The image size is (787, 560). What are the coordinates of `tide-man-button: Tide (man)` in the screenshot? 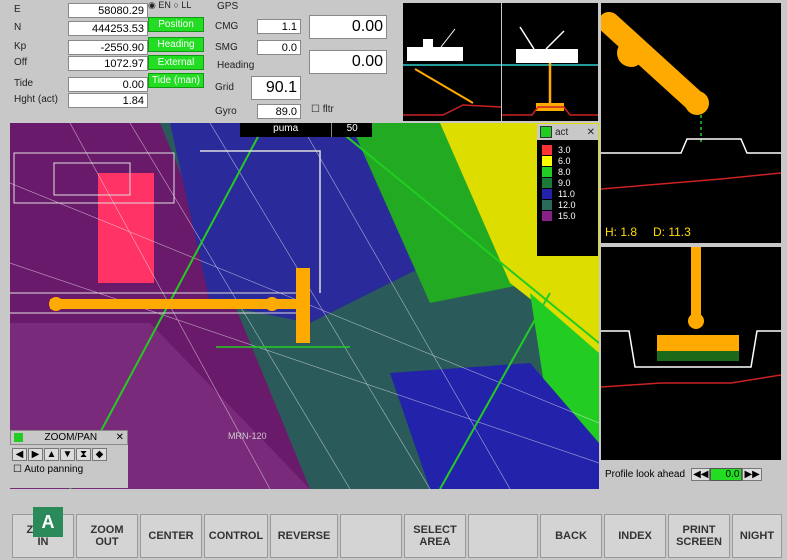 It's located at (176, 80).